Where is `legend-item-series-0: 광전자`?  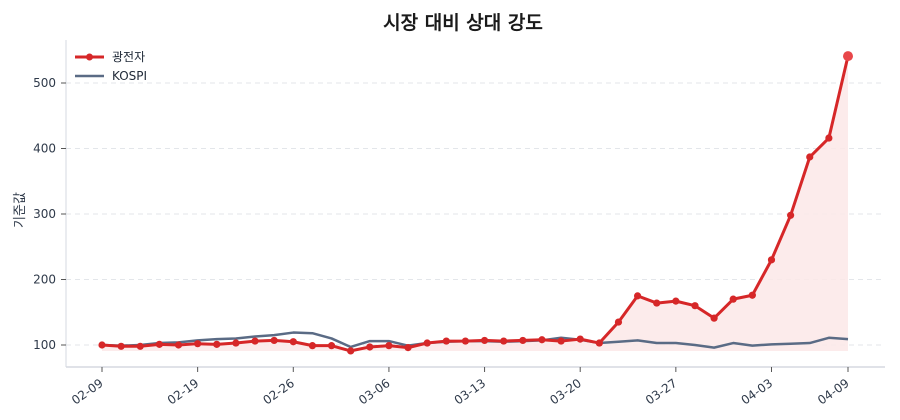 legend-item-series-0: 광전자 is located at coordinates (110, 57).